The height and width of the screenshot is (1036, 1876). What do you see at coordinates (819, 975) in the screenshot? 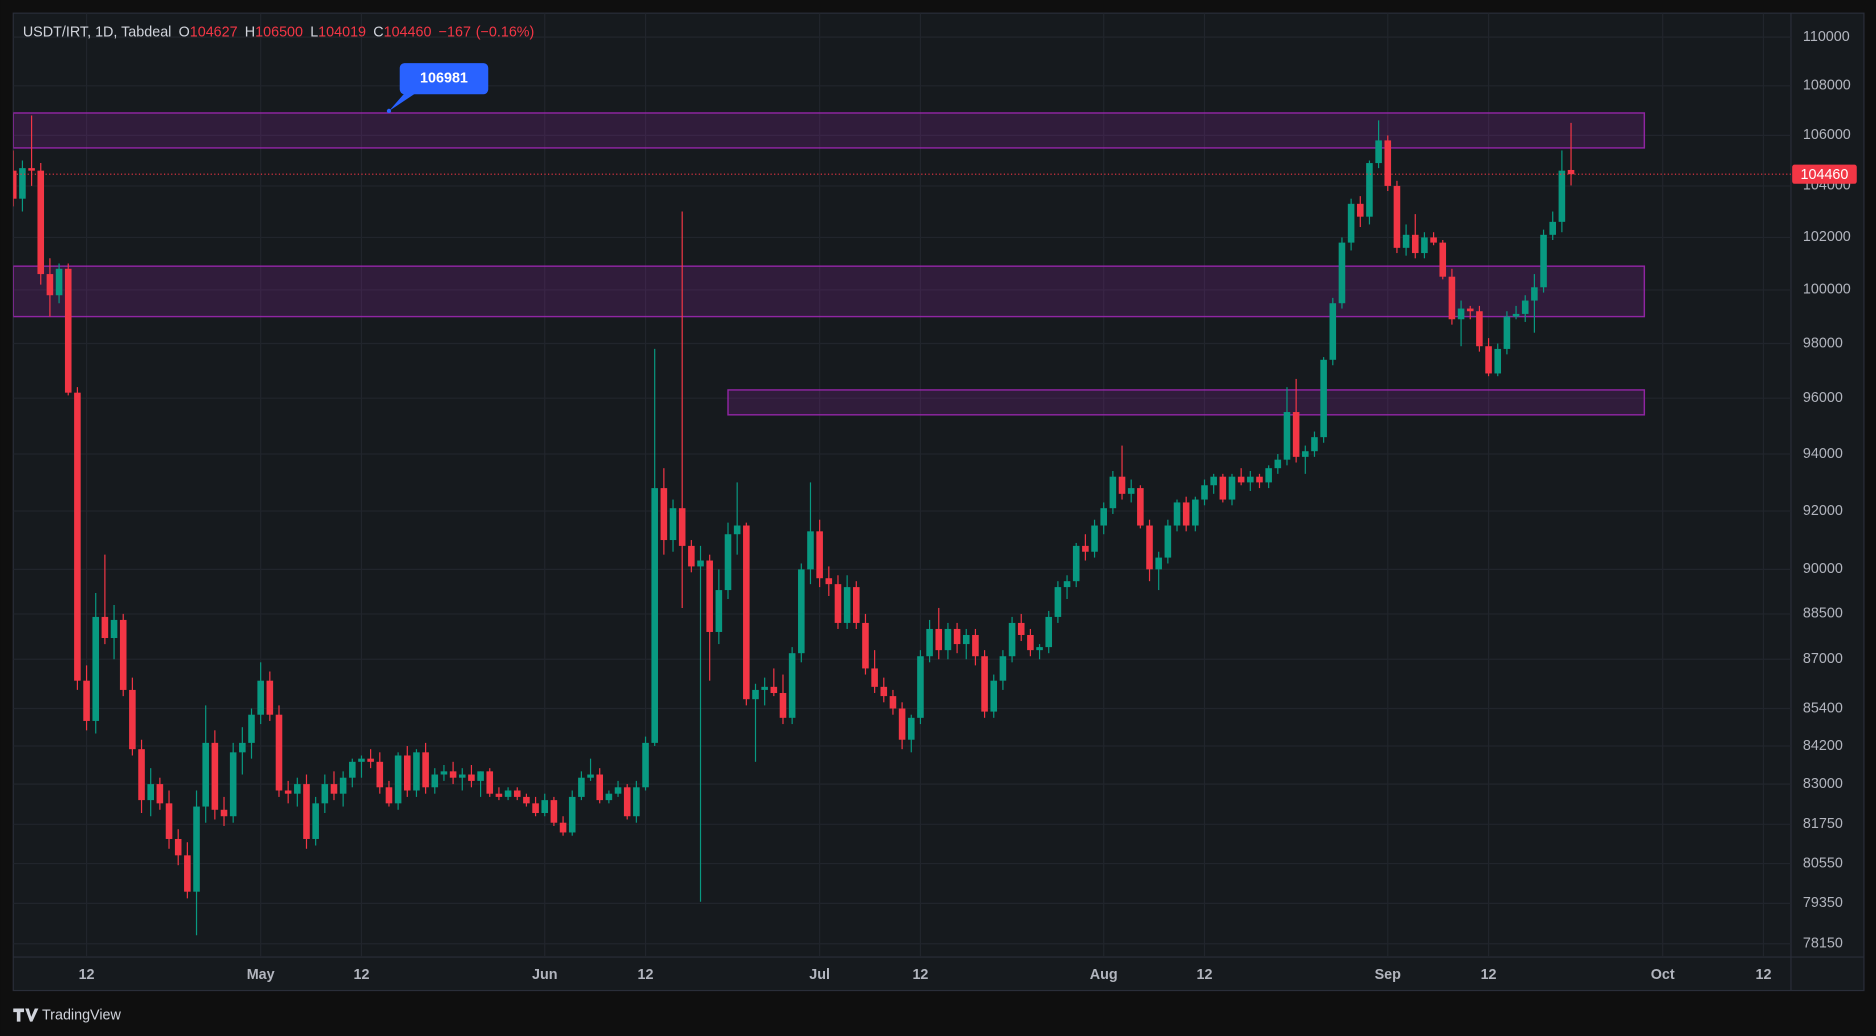
I see `x-tick-label: Jul` at bounding box center [819, 975].